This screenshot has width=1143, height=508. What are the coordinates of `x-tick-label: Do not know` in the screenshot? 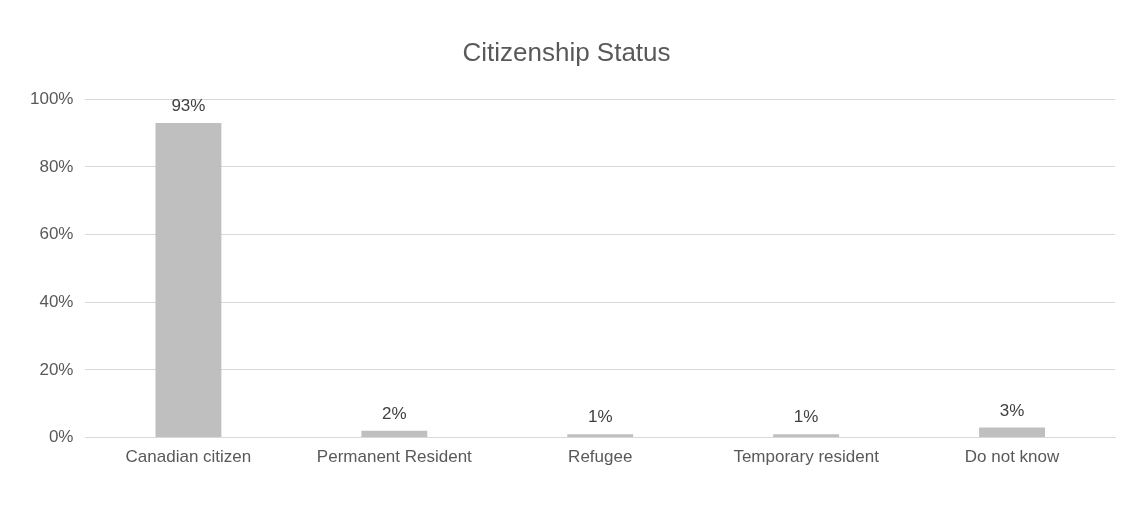 It's located at (1012, 457).